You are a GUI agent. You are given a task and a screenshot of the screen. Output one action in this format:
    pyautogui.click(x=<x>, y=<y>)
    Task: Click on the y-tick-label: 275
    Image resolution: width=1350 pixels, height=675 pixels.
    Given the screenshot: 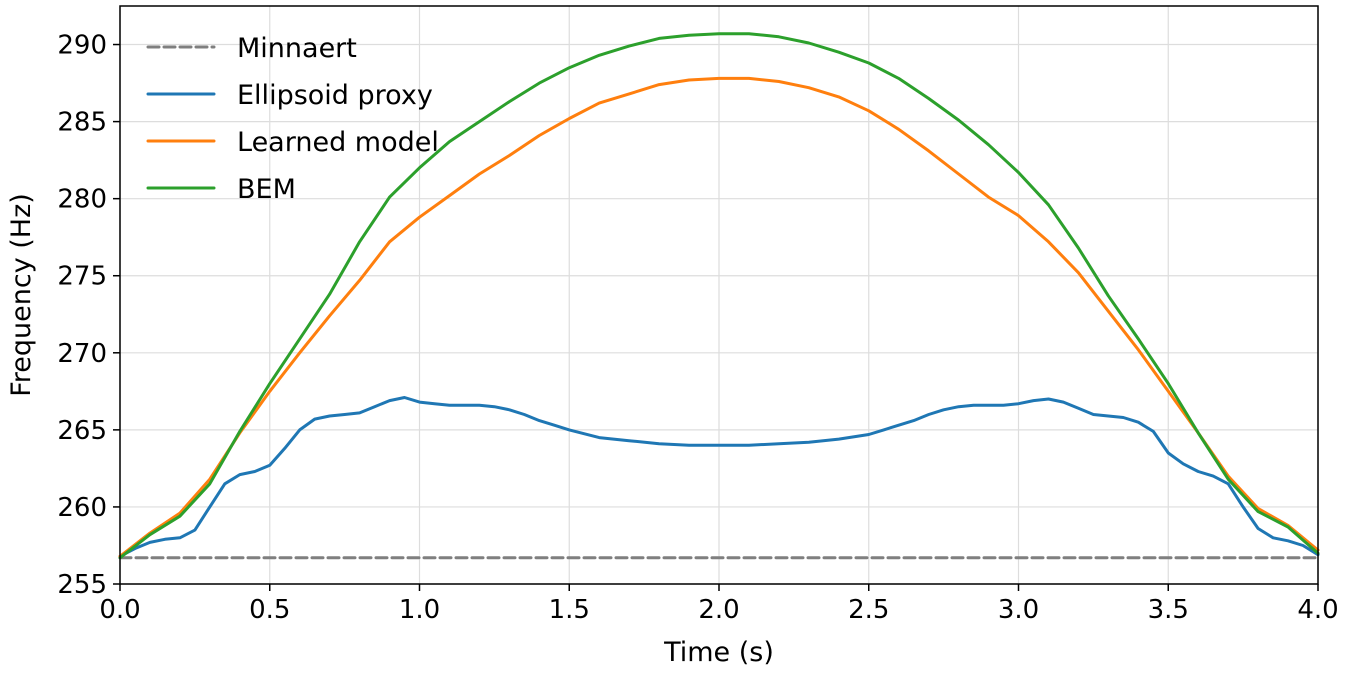 What is the action you would take?
    pyautogui.click(x=82, y=277)
    